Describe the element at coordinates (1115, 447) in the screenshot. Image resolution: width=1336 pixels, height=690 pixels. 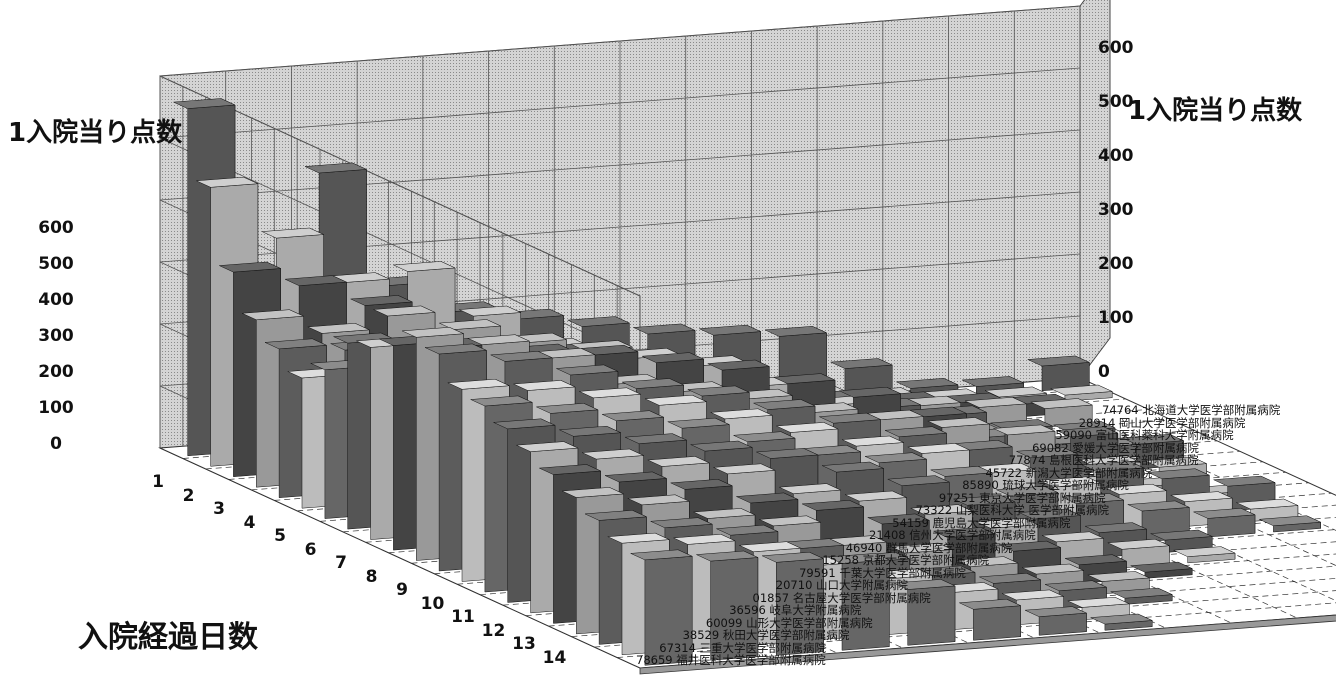
I see `y-tick-label: 69082 愛媛大学医学部附属病院` at that location.